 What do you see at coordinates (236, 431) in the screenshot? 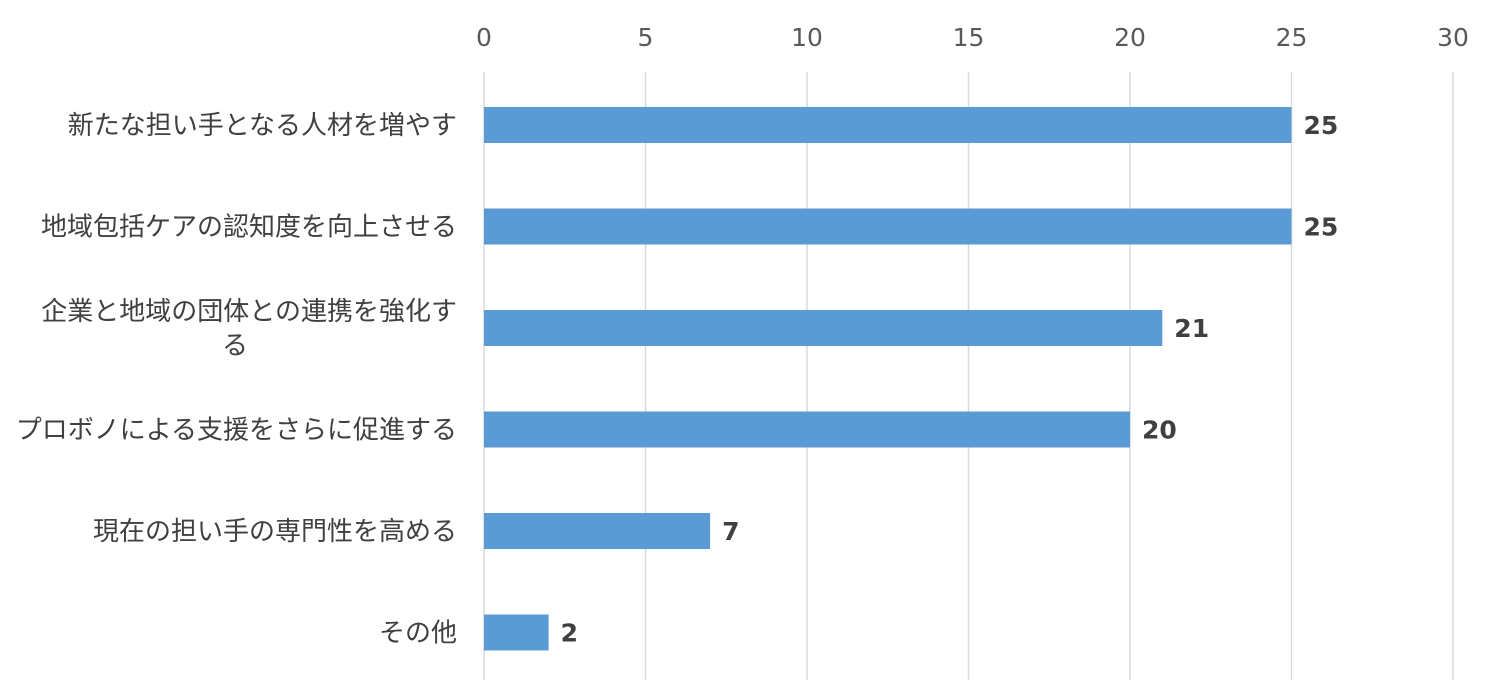
I see `category-label: プロボノによる支援をさらに促進する` at bounding box center [236, 431].